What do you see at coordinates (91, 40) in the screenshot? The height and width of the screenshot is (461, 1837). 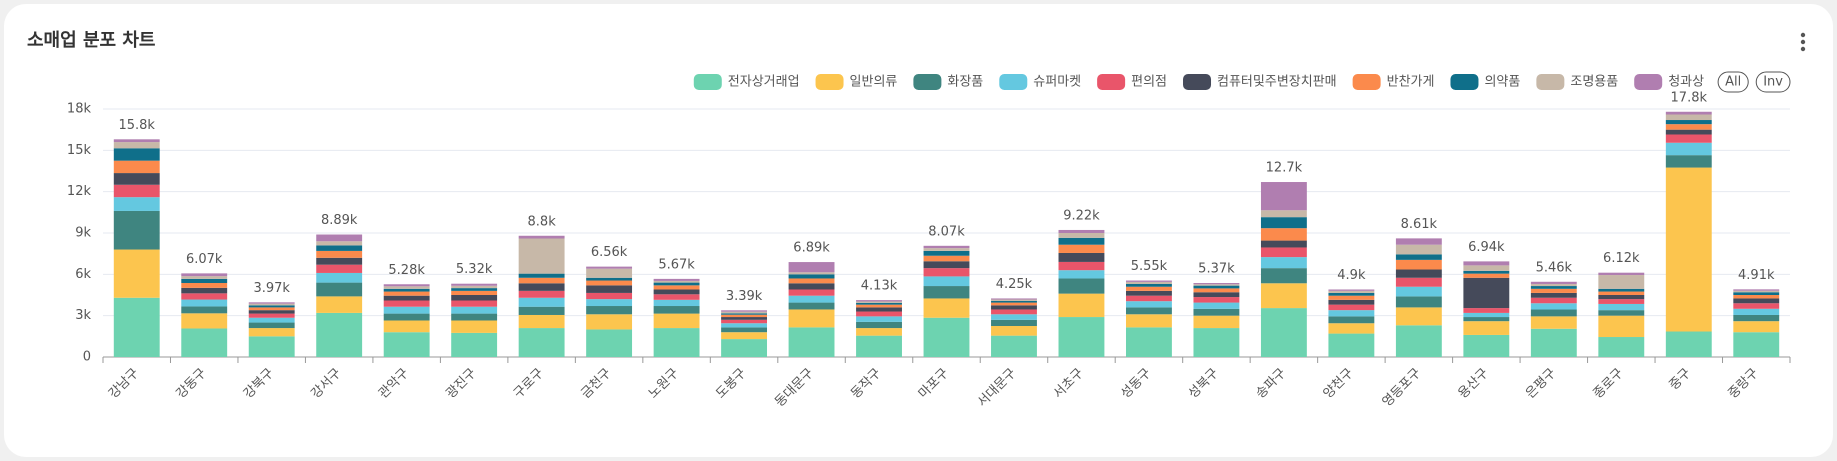 I see `chart-title: 소매업 분포 차트` at bounding box center [91, 40].